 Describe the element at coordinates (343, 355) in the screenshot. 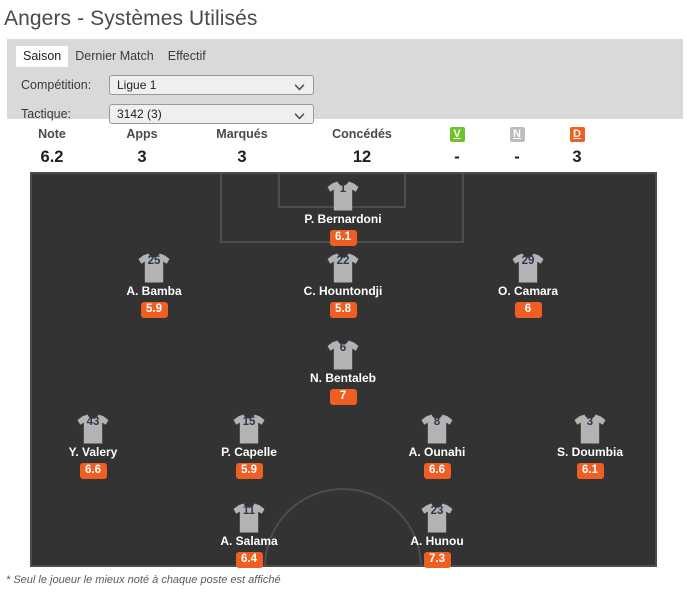

I see `jersey-icon: 6` at that location.